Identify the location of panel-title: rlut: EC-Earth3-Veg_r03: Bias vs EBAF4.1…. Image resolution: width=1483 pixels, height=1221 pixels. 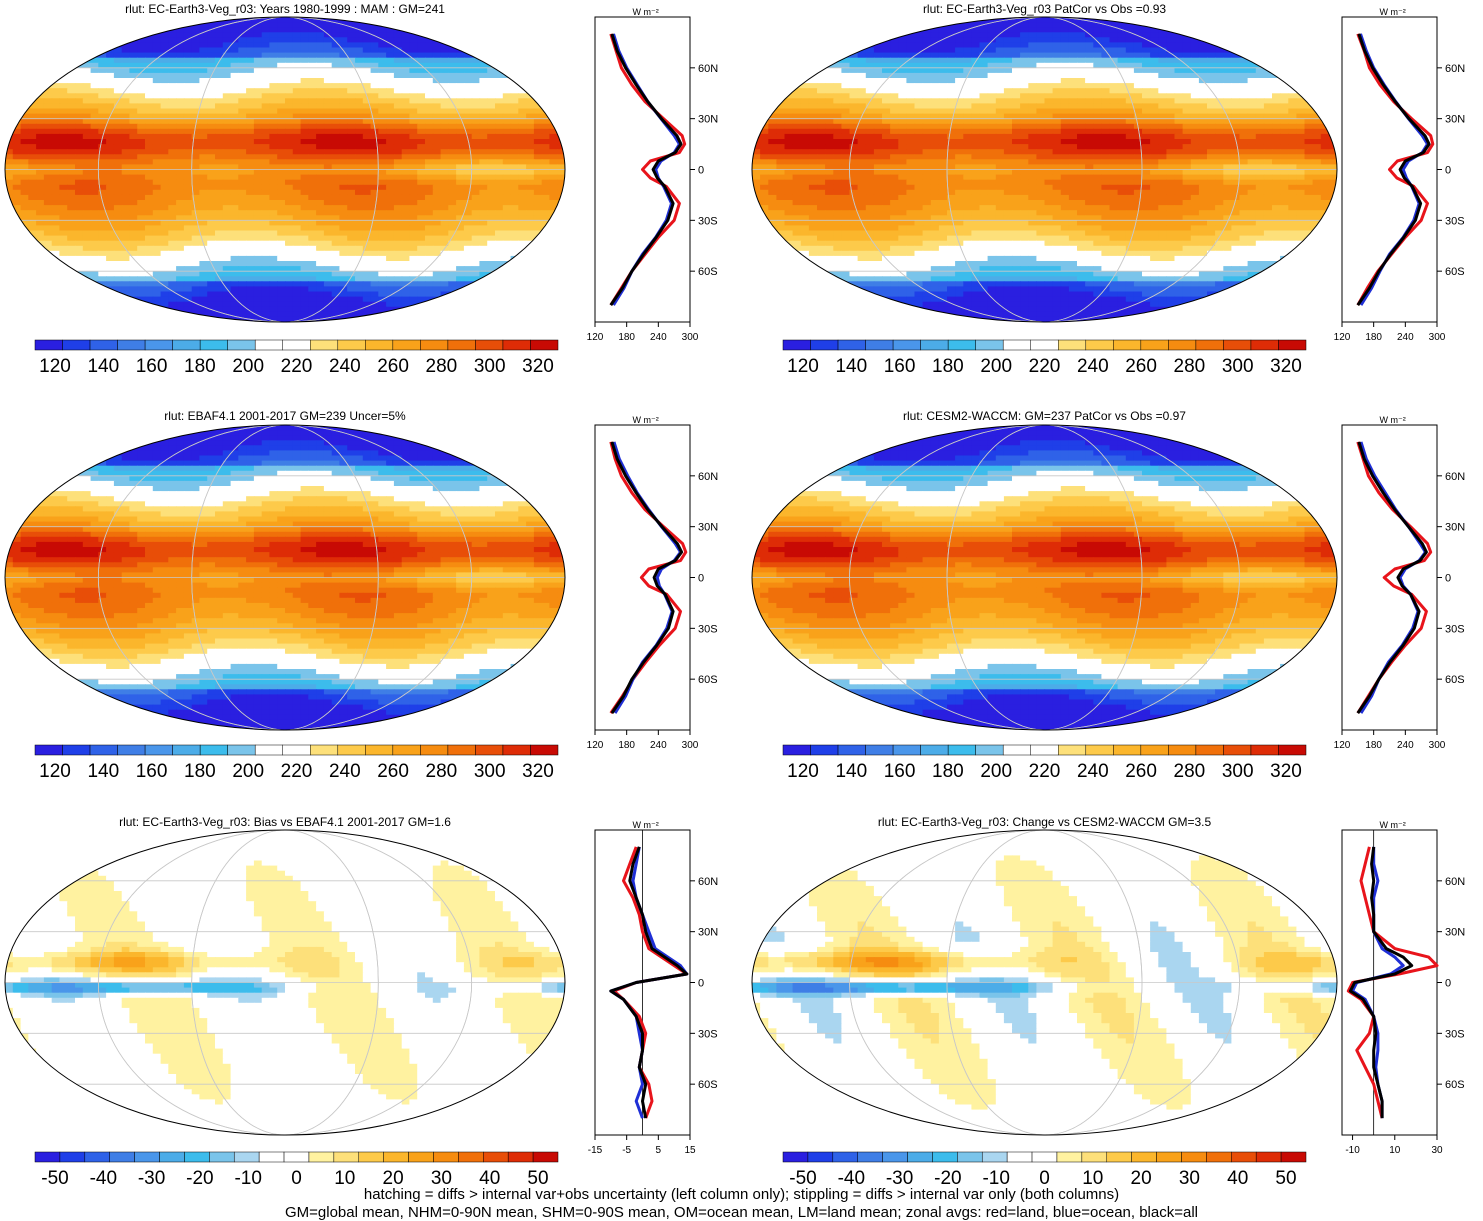
(285, 822).